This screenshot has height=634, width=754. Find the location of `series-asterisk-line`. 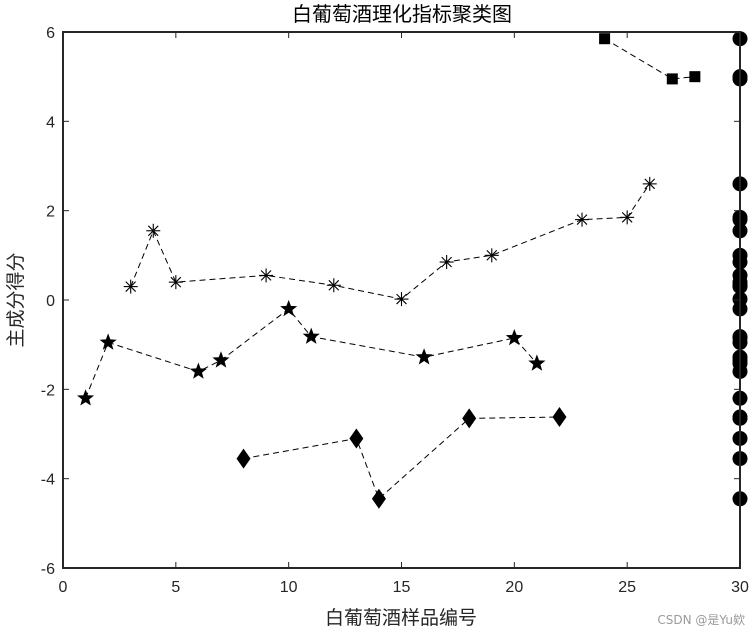

series-asterisk-line is located at coordinates (390, 241).